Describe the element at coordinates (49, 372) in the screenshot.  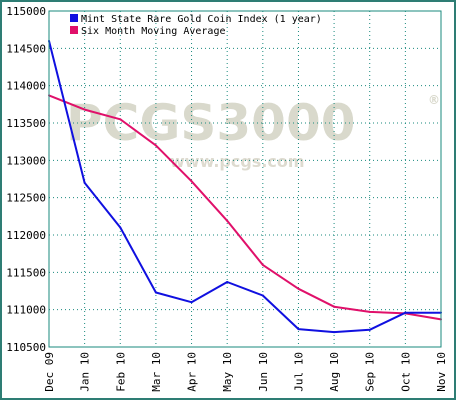
I see `x-tick-label: Dec 09` at that location.